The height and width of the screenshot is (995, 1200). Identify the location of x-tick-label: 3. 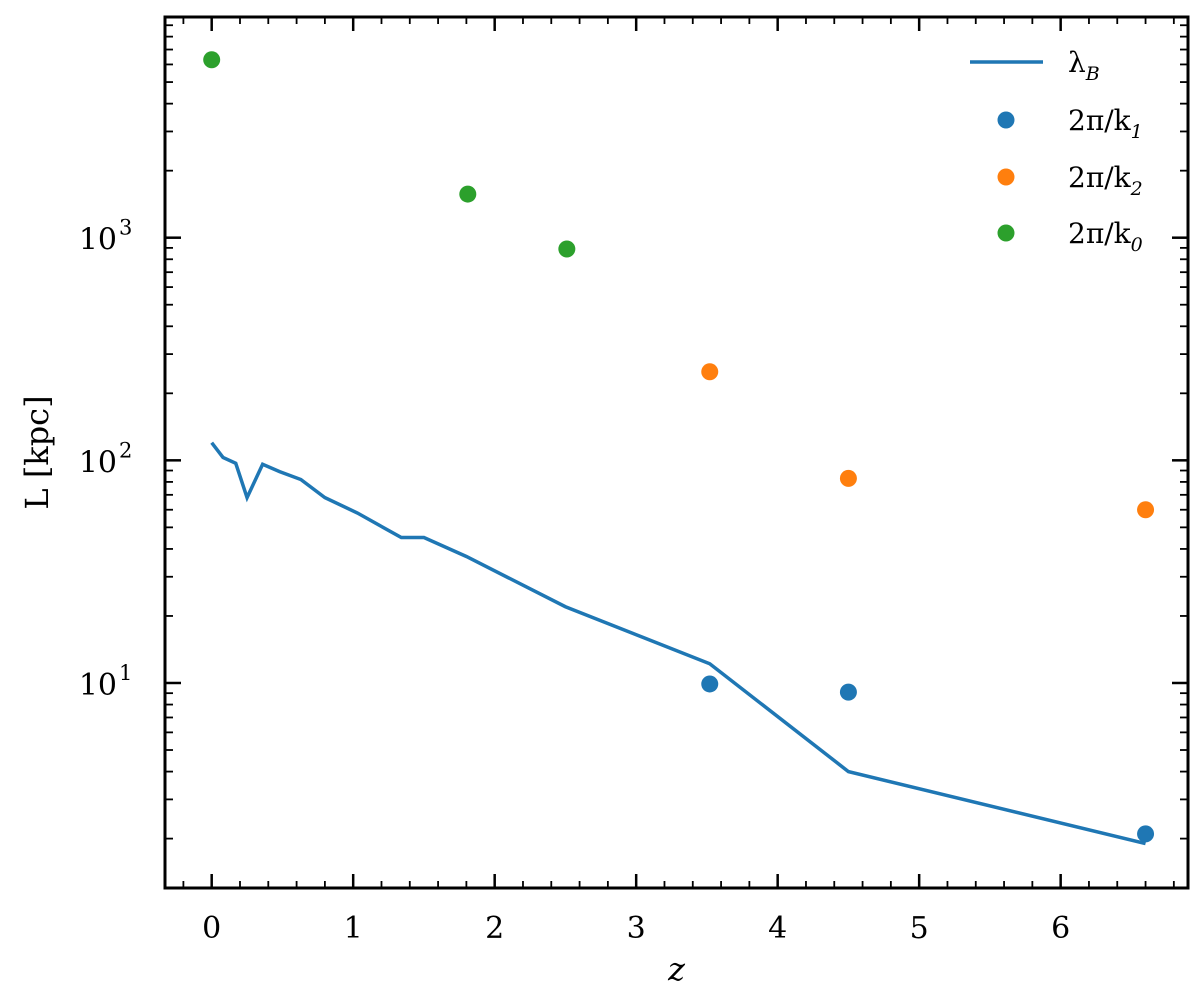
(636, 928).